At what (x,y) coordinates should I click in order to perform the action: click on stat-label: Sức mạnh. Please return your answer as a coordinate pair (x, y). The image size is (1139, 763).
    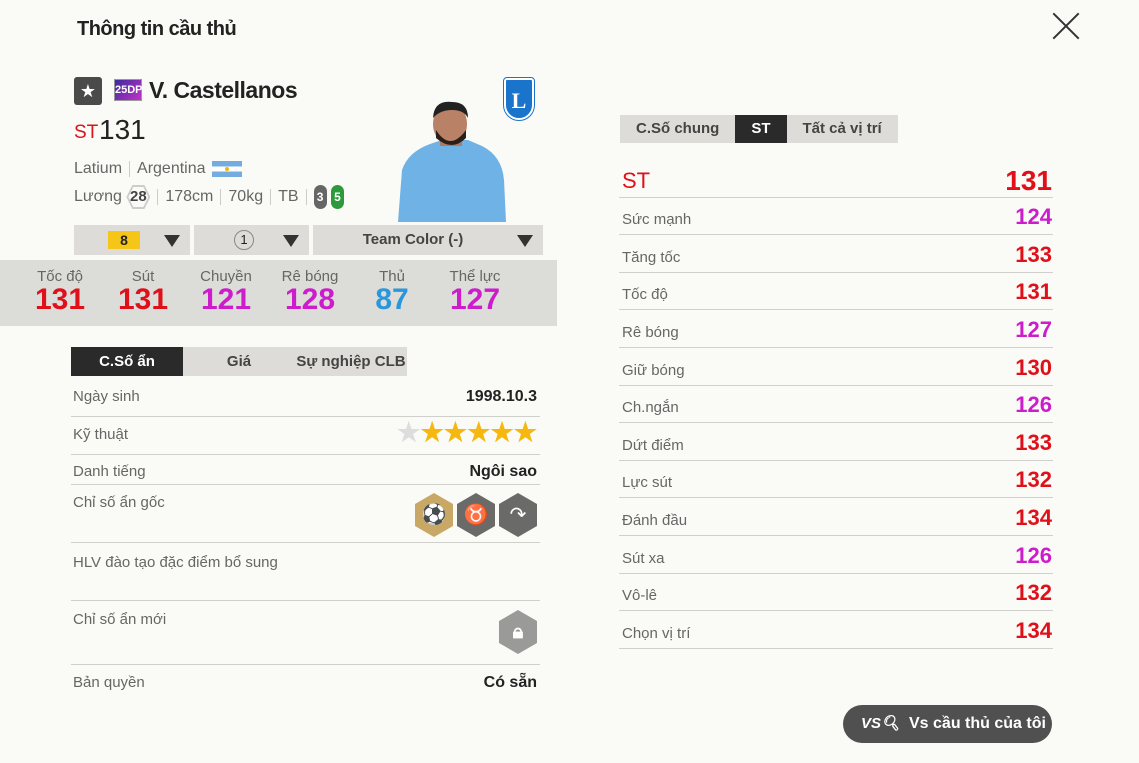
    Looking at the image, I should click on (657, 220).